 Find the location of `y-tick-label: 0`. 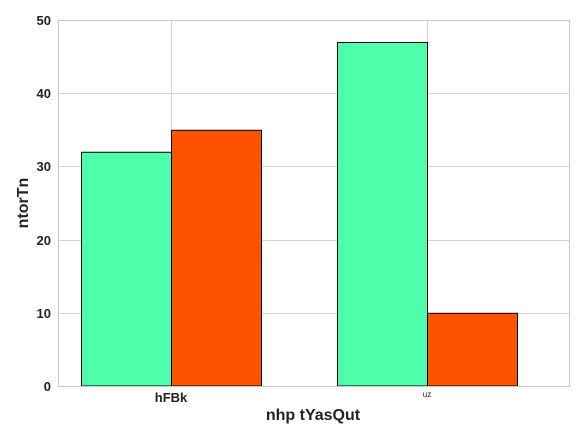

y-tick-label: 0 is located at coordinates (47, 386).